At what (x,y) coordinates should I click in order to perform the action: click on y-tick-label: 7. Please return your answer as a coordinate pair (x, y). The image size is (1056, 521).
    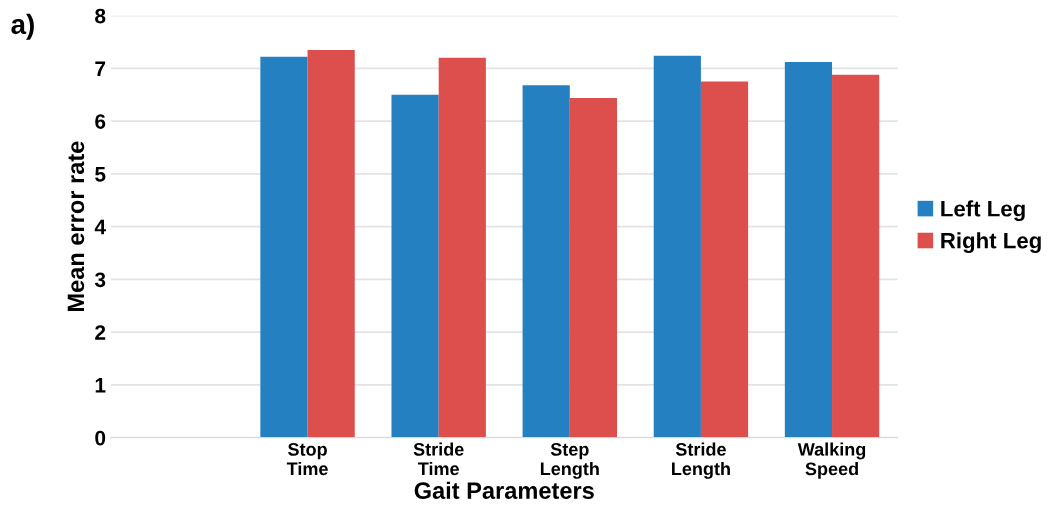
    Looking at the image, I should click on (100, 68).